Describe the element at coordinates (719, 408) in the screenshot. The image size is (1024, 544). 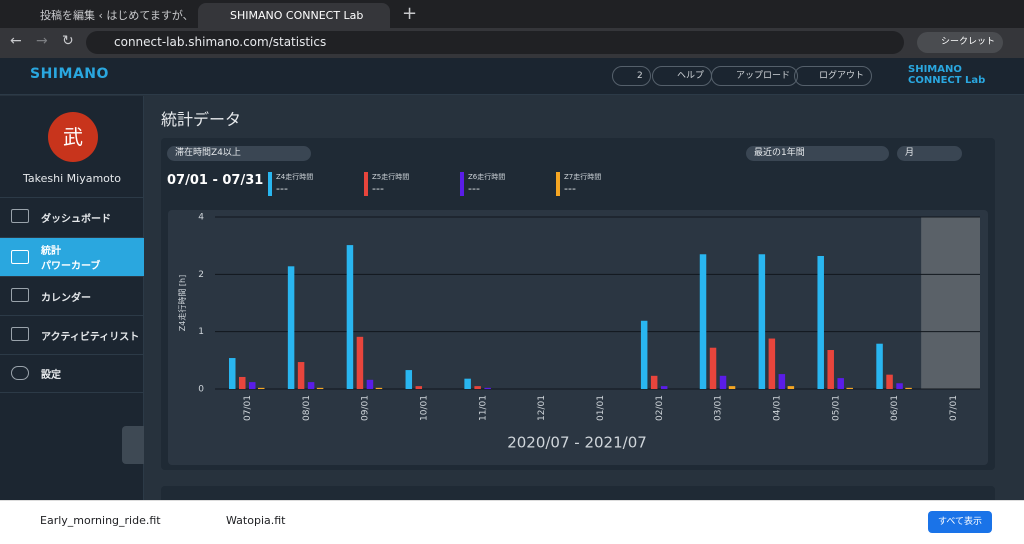
I see `x-tick-label: 03/01` at that location.